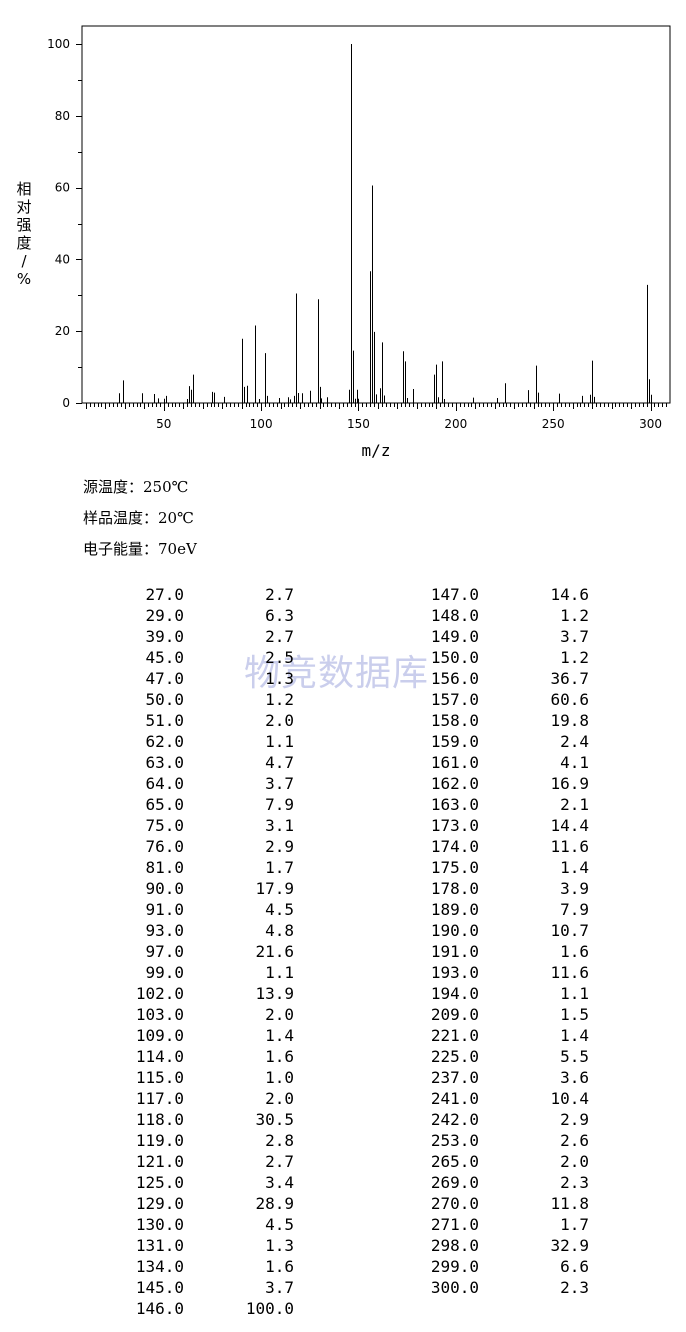 Image resolution: width=686 pixels, height=1332 pixels. What do you see at coordinates (163, 424) in the screenshot?
I see `x-tick-label: 50` at bounding box center [163, 424].